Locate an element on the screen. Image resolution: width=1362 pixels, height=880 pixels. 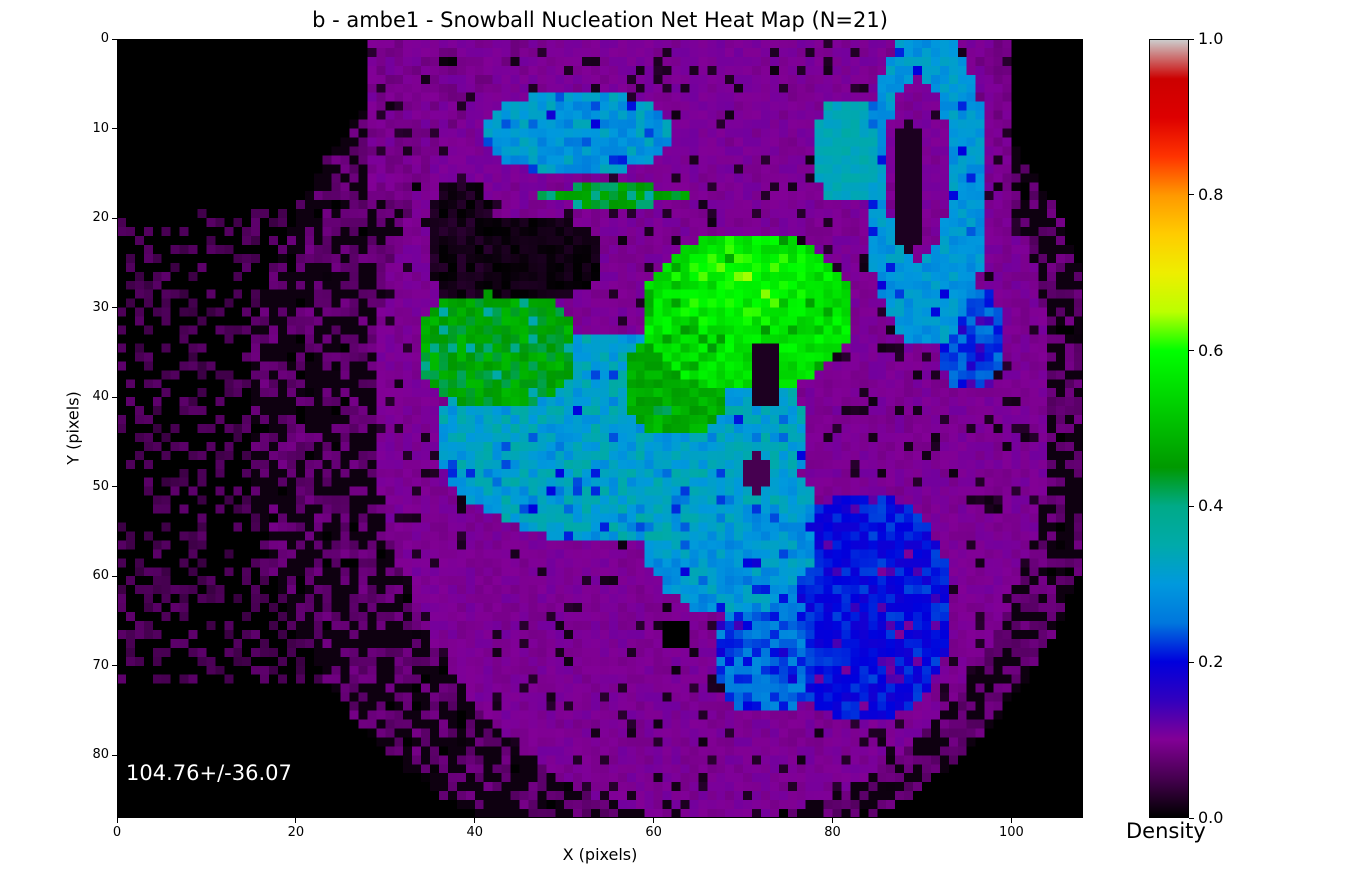
x-tick-label: 20 is located at coordinates (296, 832).